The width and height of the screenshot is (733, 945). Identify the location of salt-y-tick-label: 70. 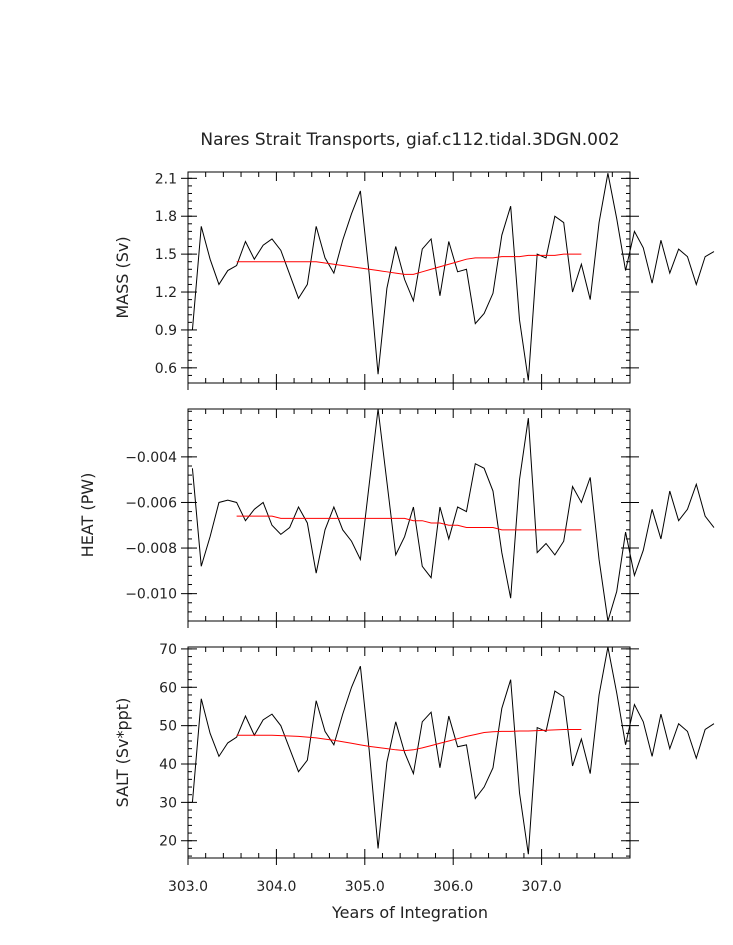
(168, 650).